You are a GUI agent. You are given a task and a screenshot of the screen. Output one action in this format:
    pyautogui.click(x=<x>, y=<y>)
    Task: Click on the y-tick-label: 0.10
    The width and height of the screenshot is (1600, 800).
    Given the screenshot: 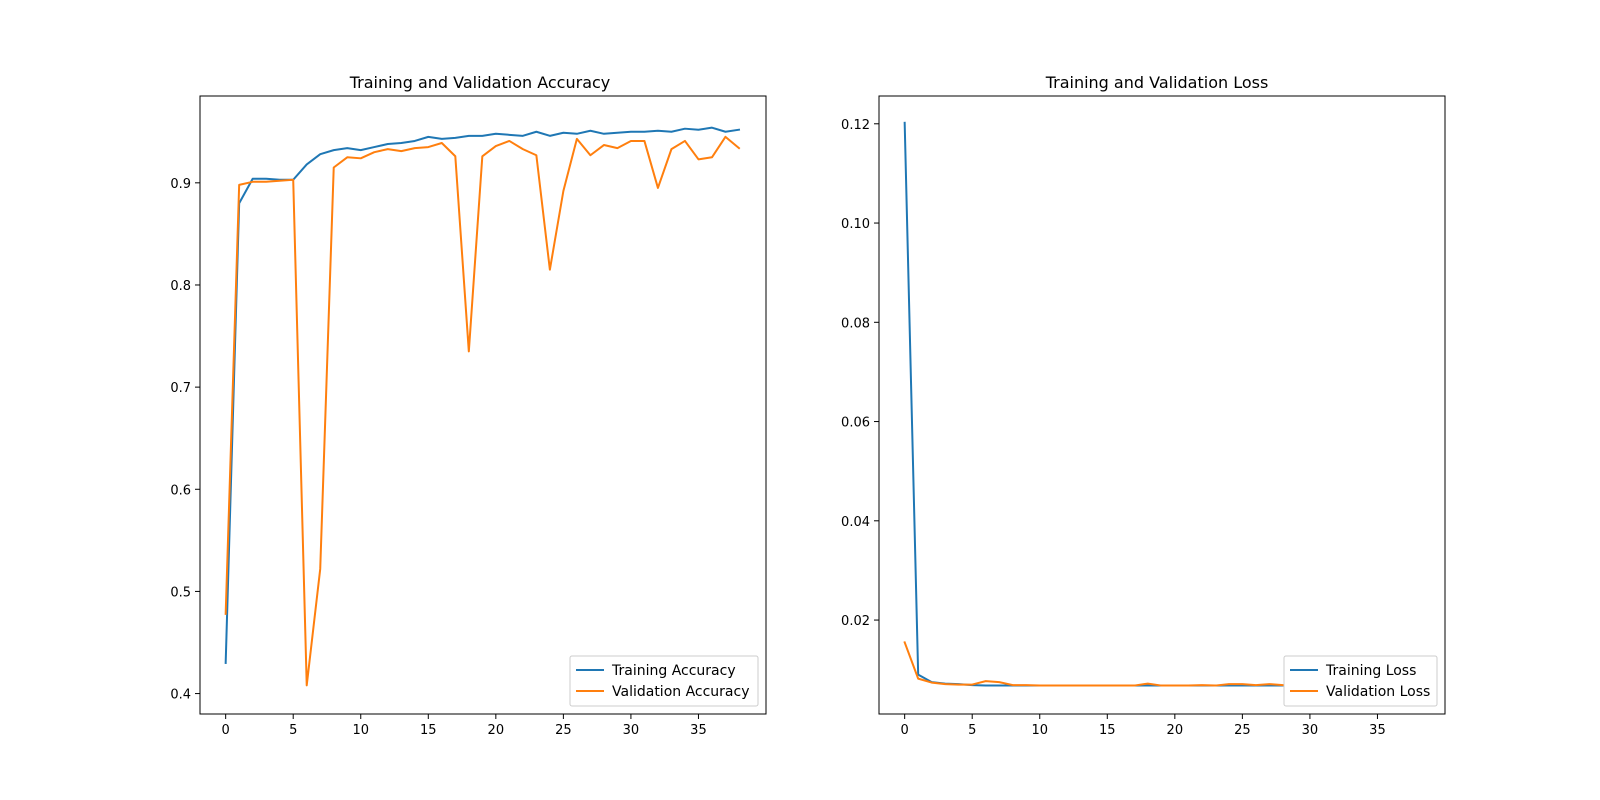 What is the action you would take?
    pyautogui.click(x=855, y=224)
    